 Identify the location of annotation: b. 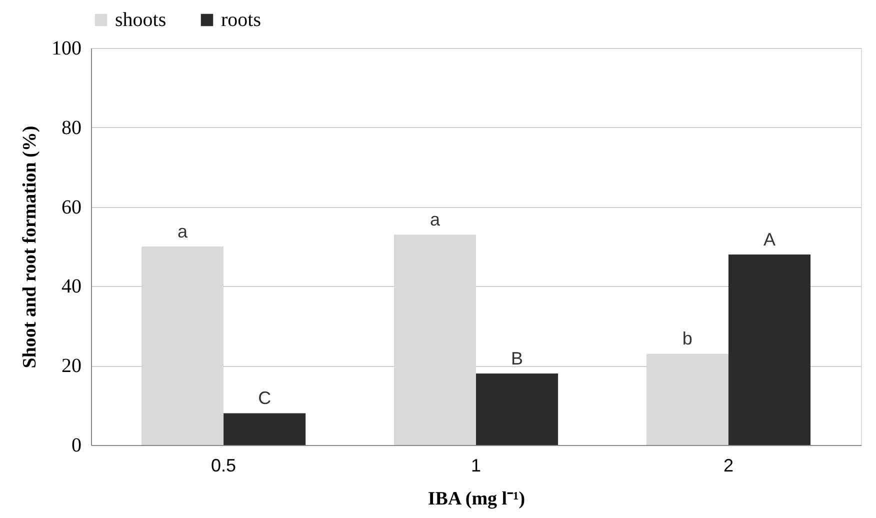
(687, 338).